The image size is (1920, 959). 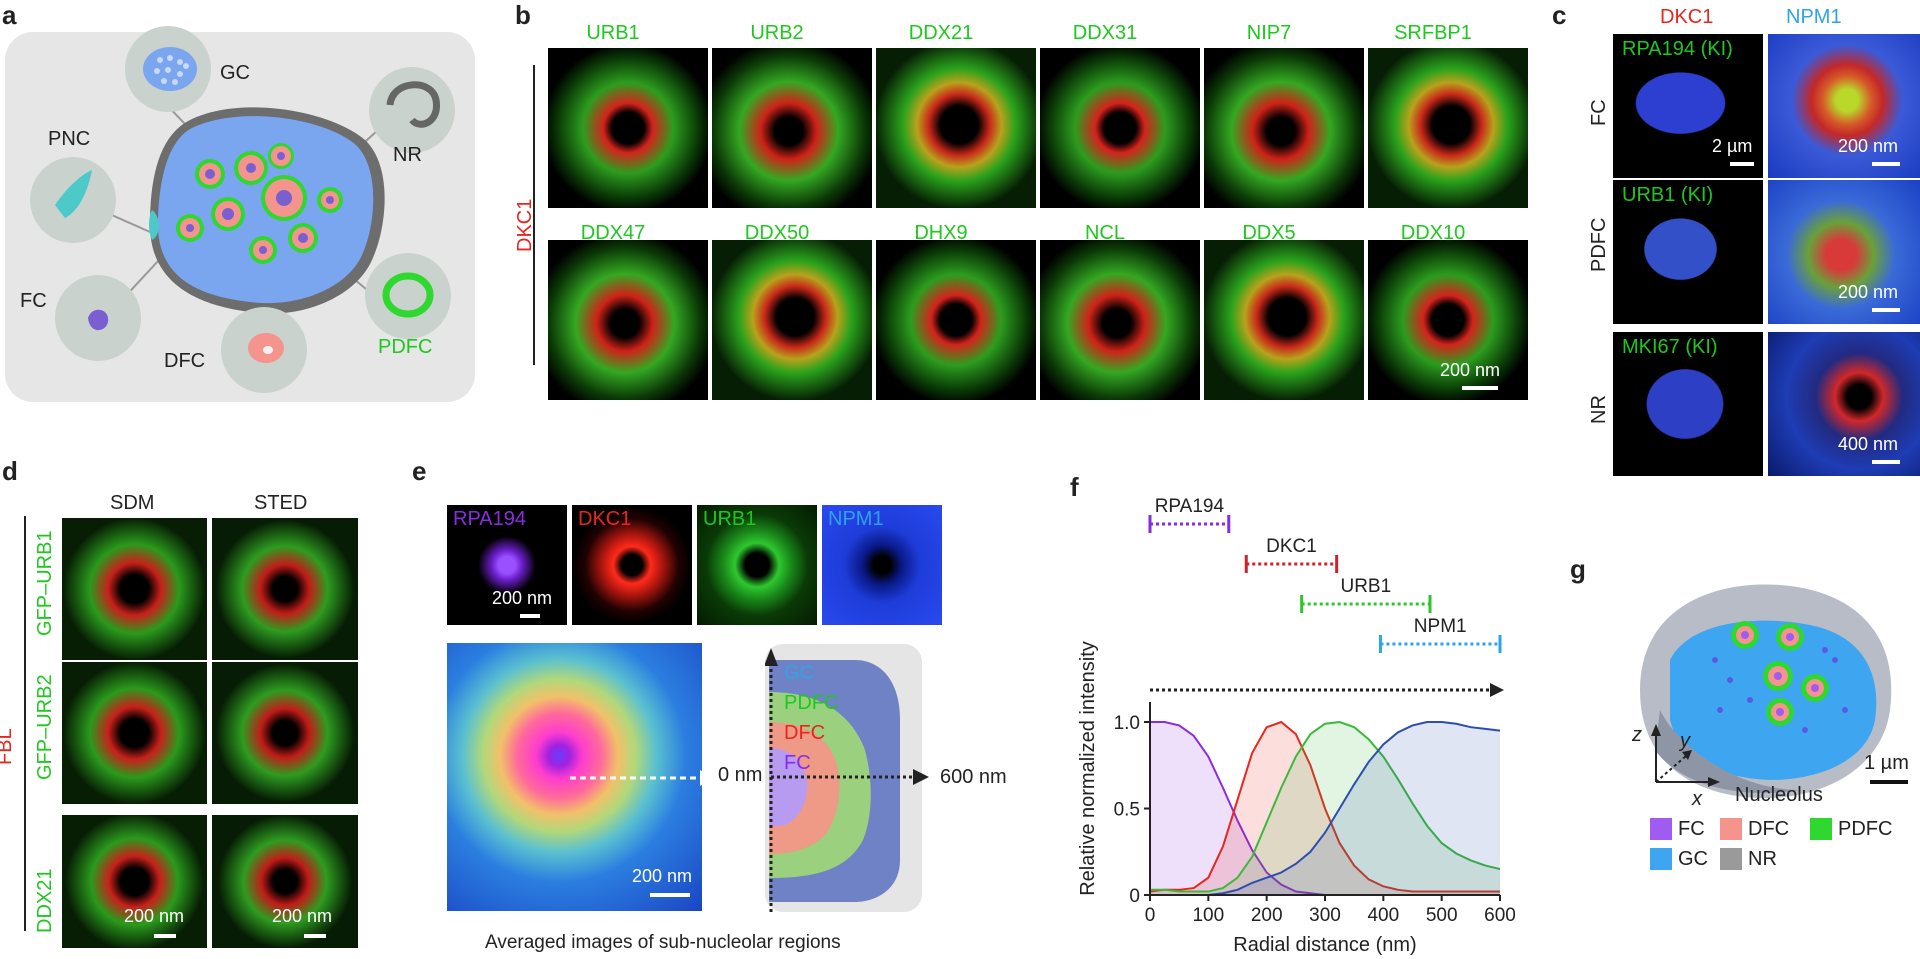 What do you see at coordinates (1762, 859) in the screenshot?
I see `legend-label: NR` at bounding box center [1762, 859].